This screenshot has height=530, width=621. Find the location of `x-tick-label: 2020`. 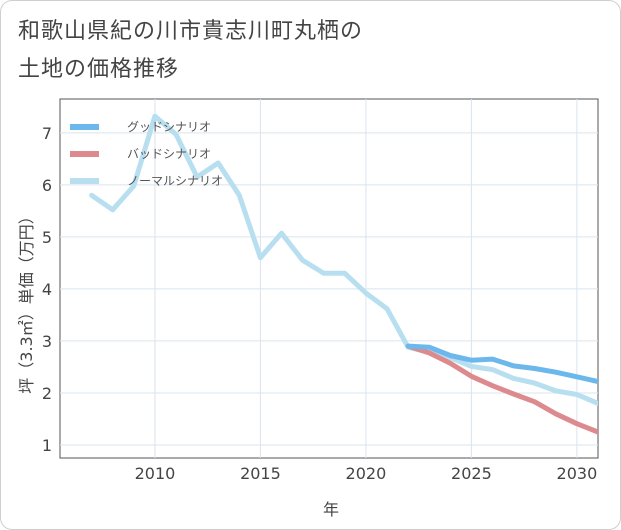

x-tick-label: 2020 is located at coordinates (366, 473).